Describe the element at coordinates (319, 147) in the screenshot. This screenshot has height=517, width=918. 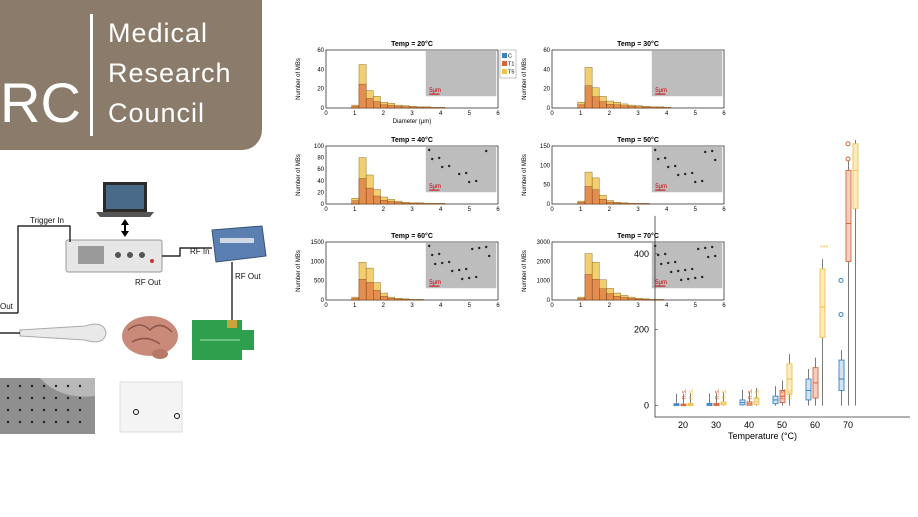
I see `y-tick-label: 100` at that location.